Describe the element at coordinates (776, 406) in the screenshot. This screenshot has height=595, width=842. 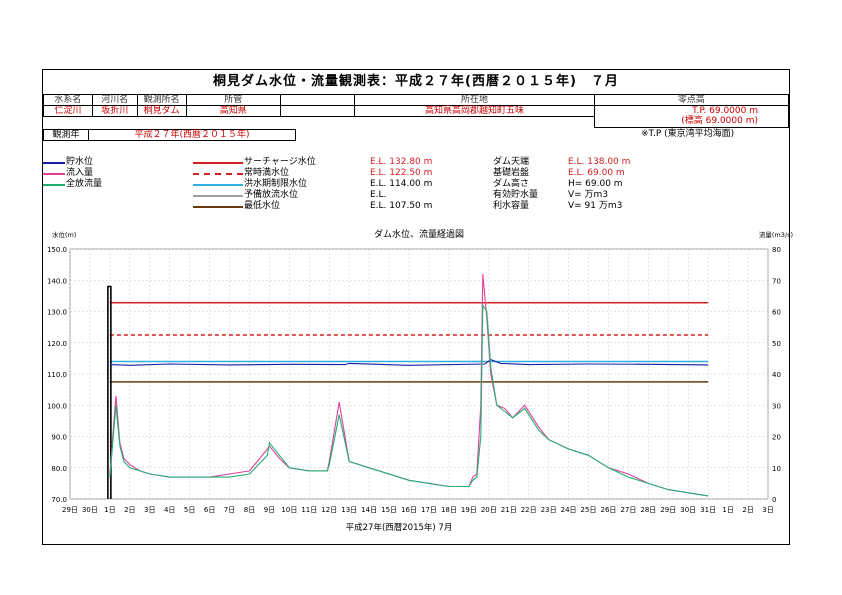
I see `y-right-tick-label: 30` at that location.